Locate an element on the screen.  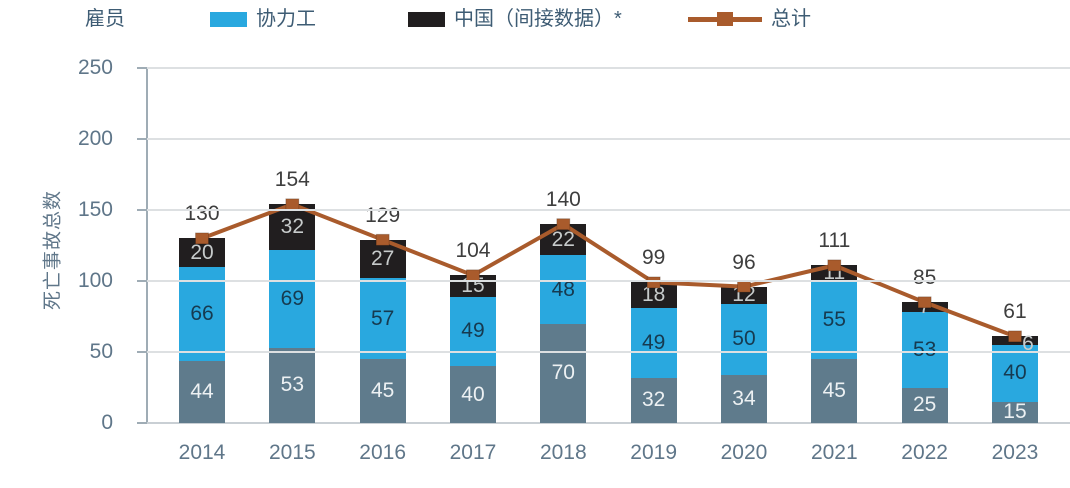
x-tick-label-2023: 2023 is located at coordinates (1015, 452).